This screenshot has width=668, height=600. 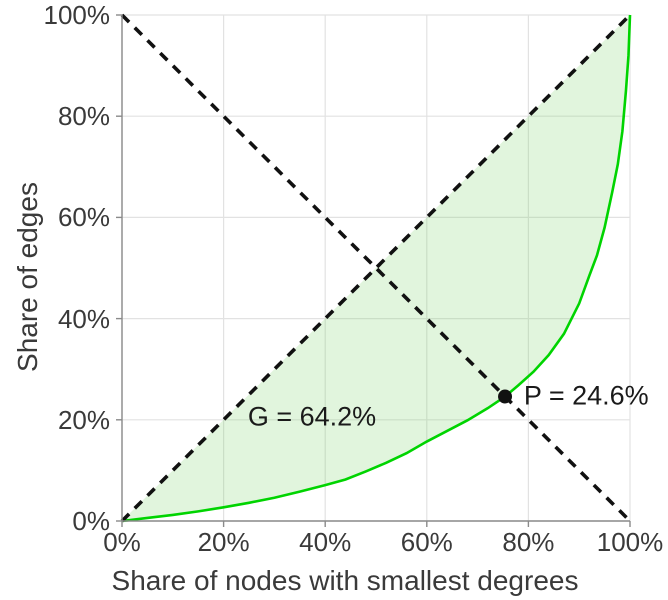 I want to click on y-tick-label: 0%, so click(x=91, y=521).